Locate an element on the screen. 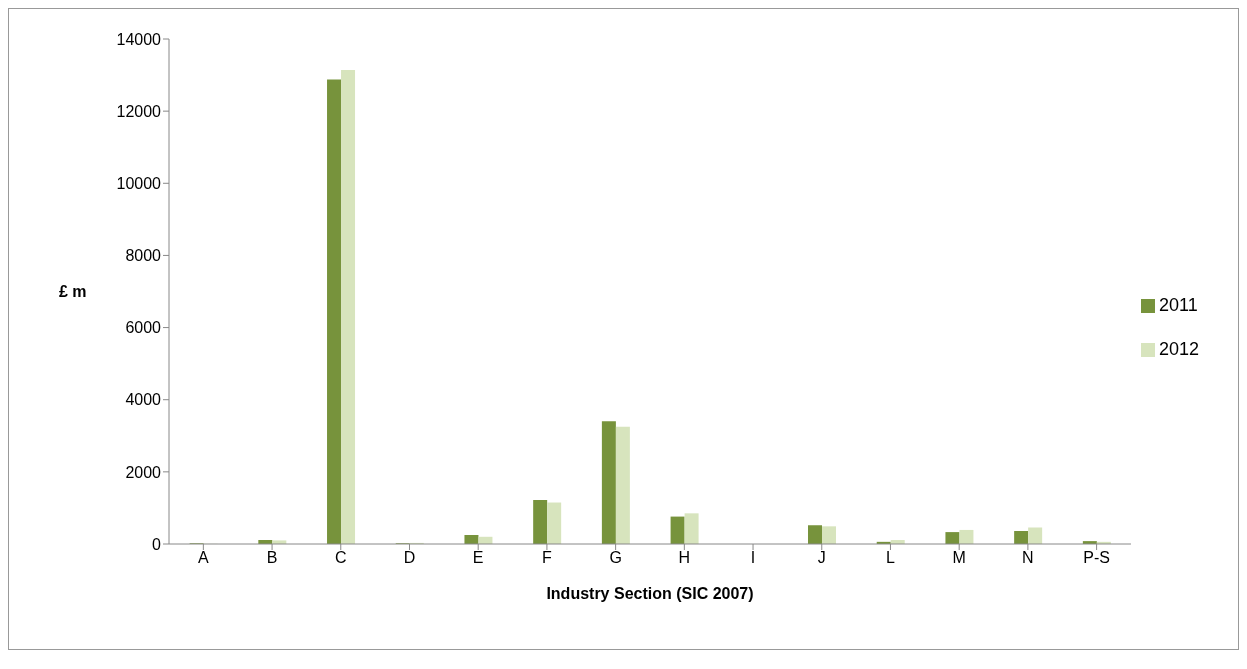 The height and width of the screenshot is (669, 1247). legend-label: 2011 is located at coordinates (1178, 304).